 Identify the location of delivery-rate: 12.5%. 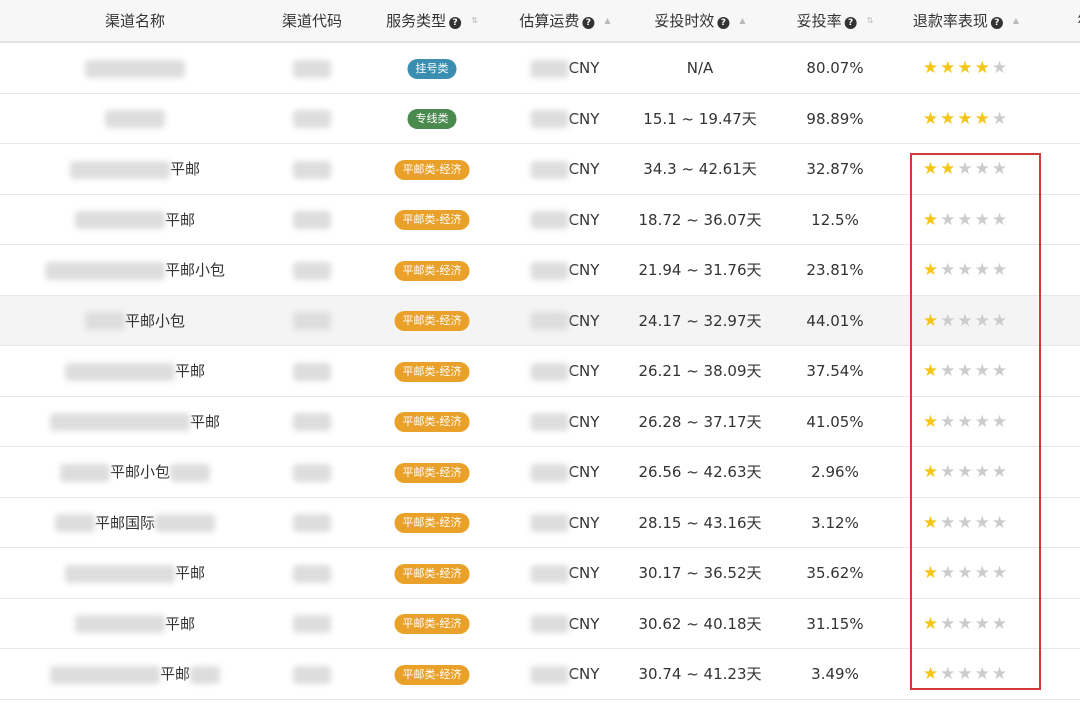
(835, 219).